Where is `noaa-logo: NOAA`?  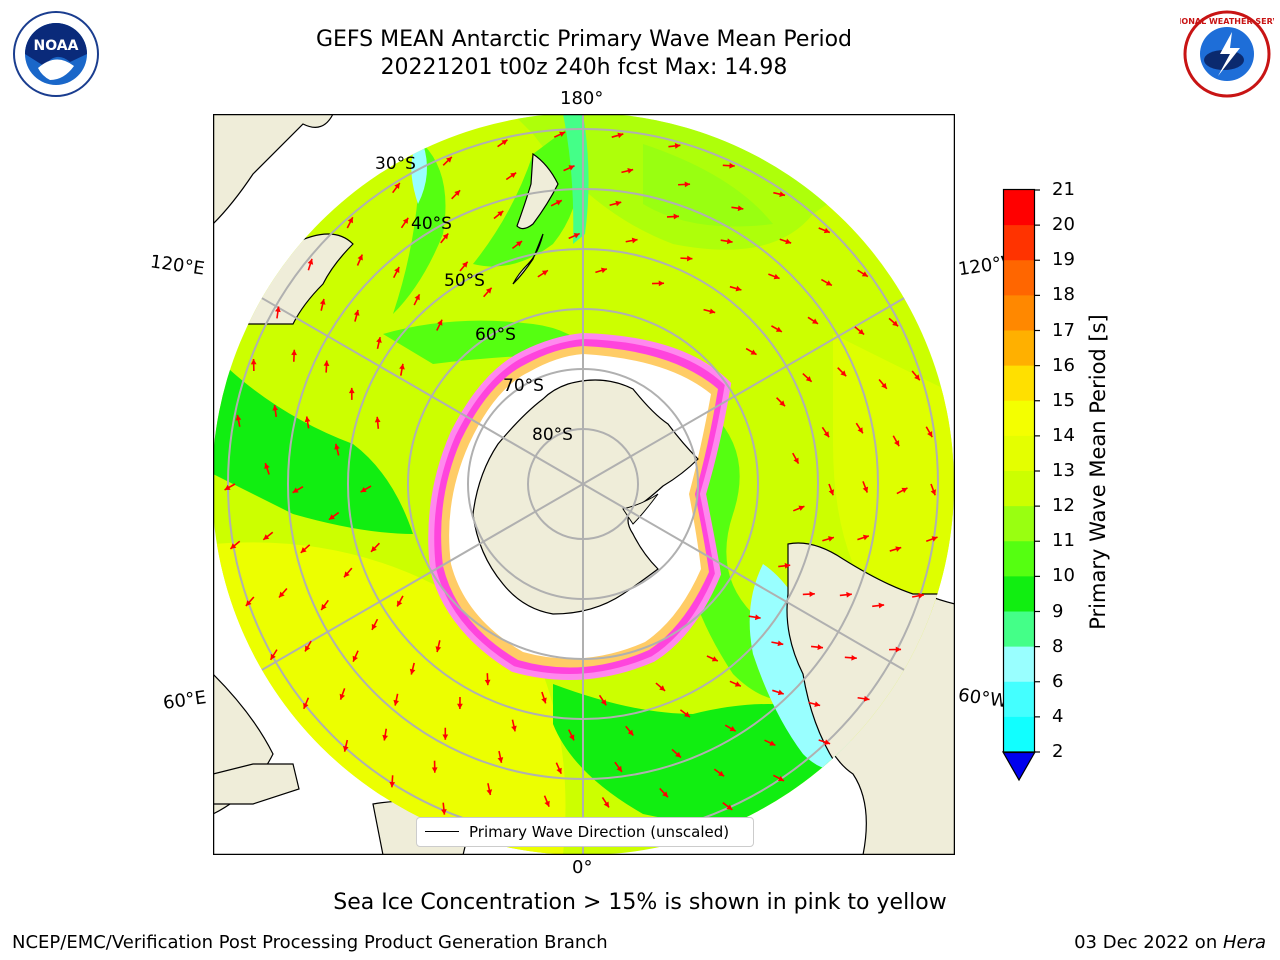
noaa-logo: NOAA is located at coordinates (56, 54).